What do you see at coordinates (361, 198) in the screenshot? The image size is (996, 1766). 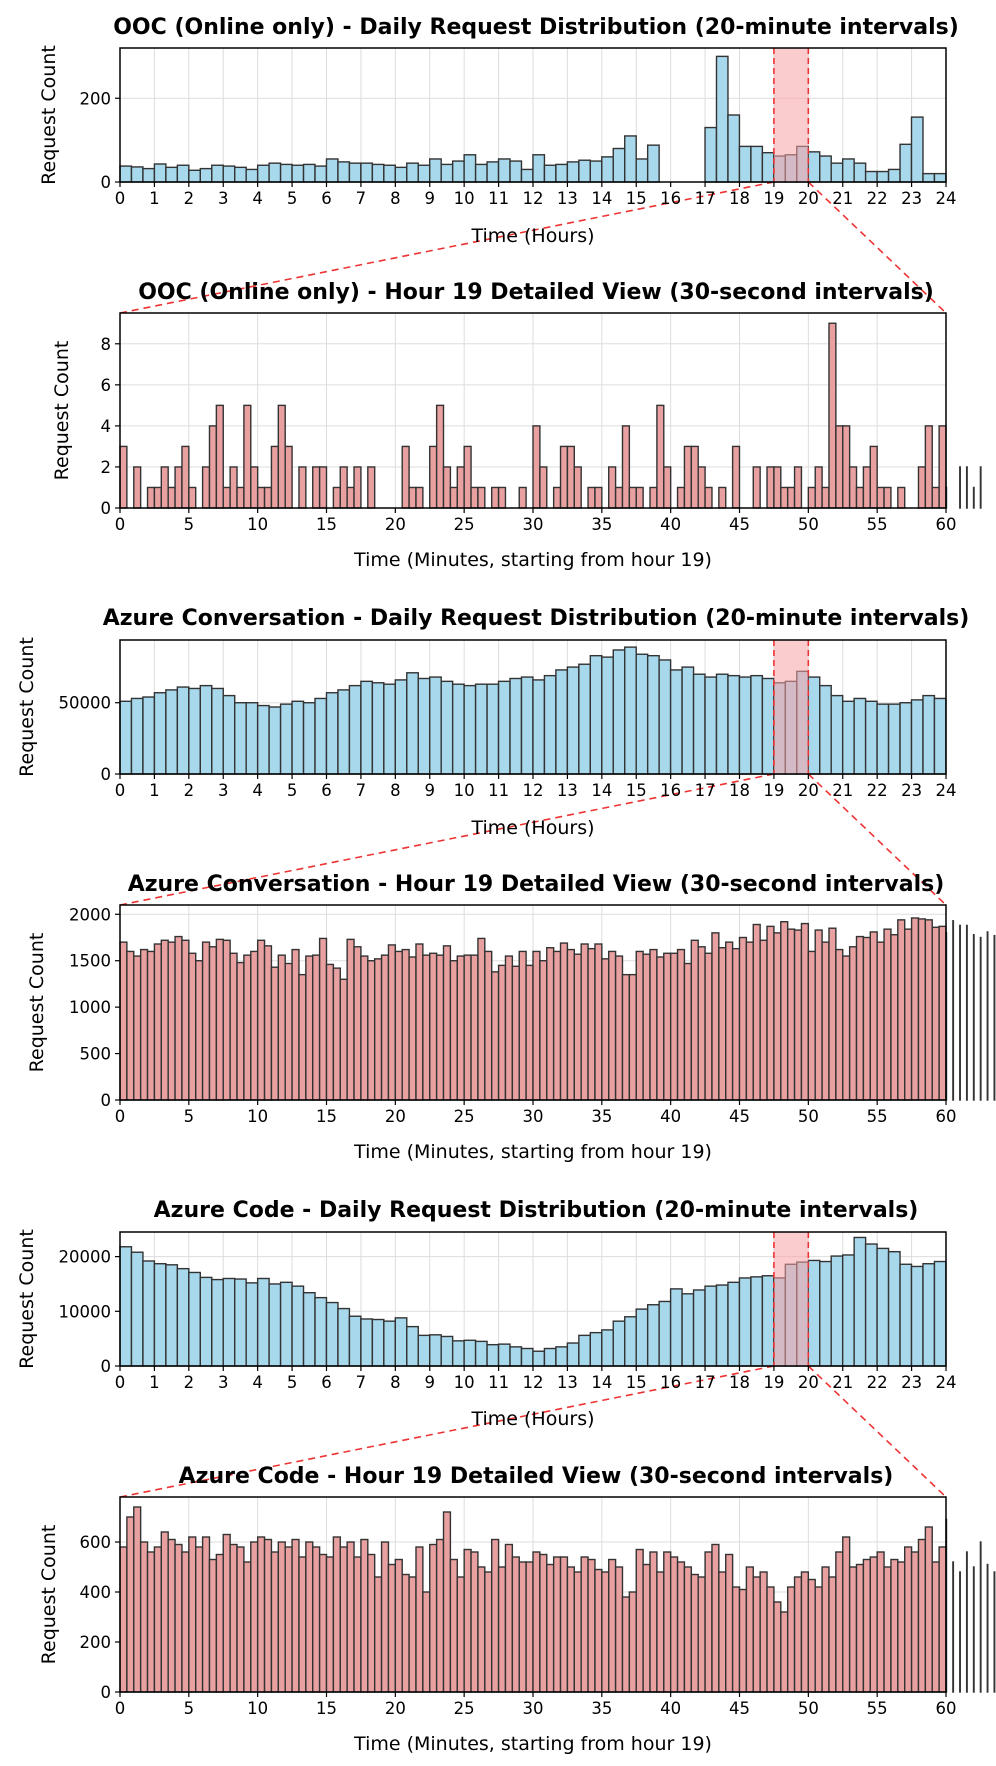 I see `x-tick-label: 7` at bounding box center [361, 198].